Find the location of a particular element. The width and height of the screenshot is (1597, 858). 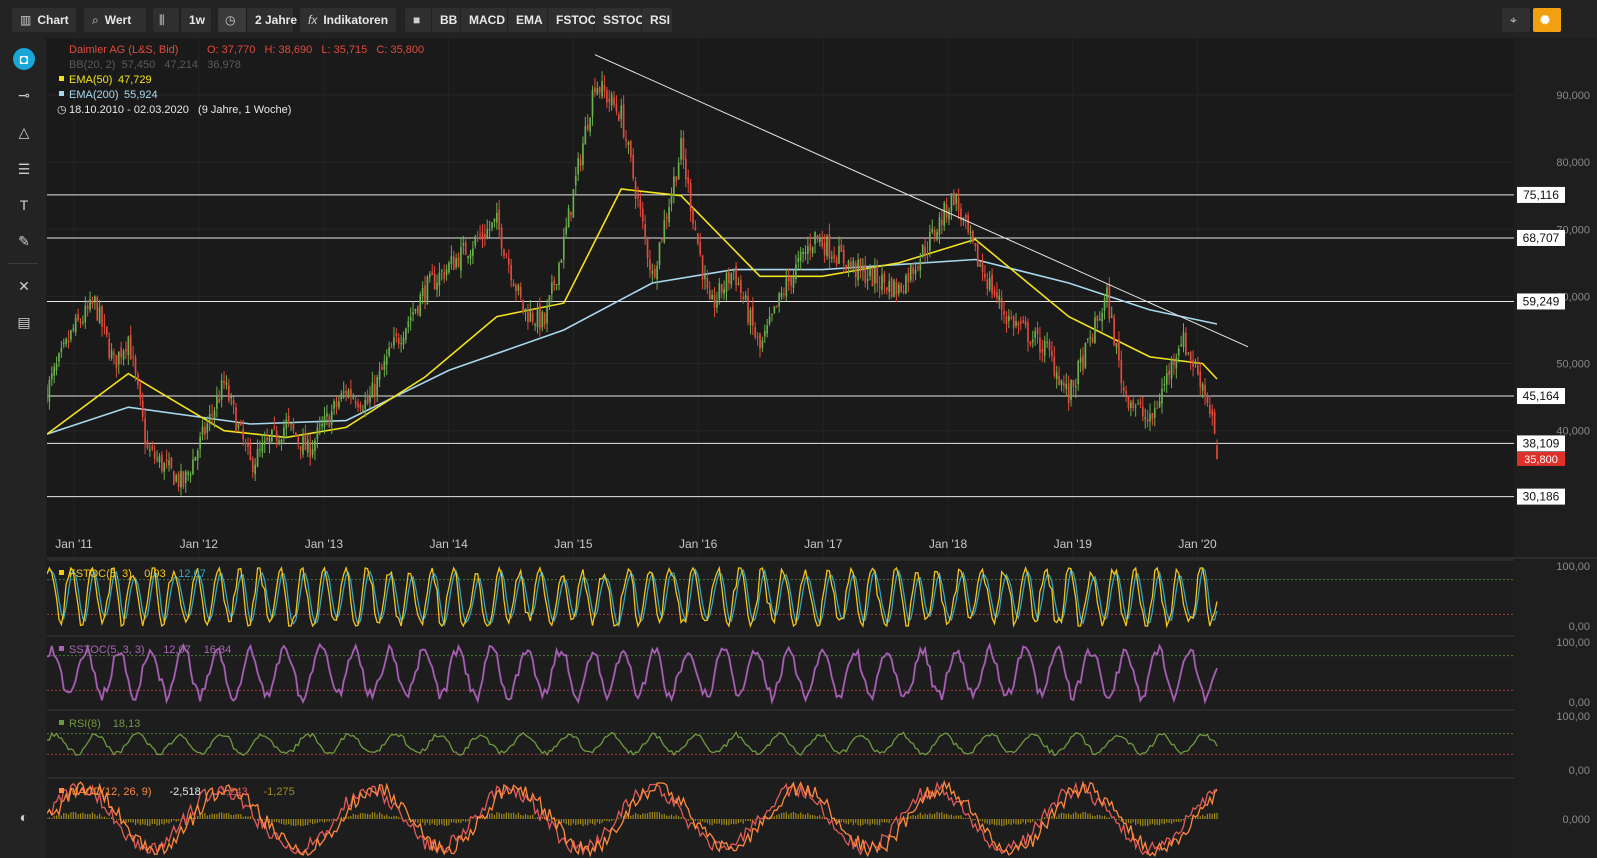

text-tool-icon: T is located at coordinates (24, 205).